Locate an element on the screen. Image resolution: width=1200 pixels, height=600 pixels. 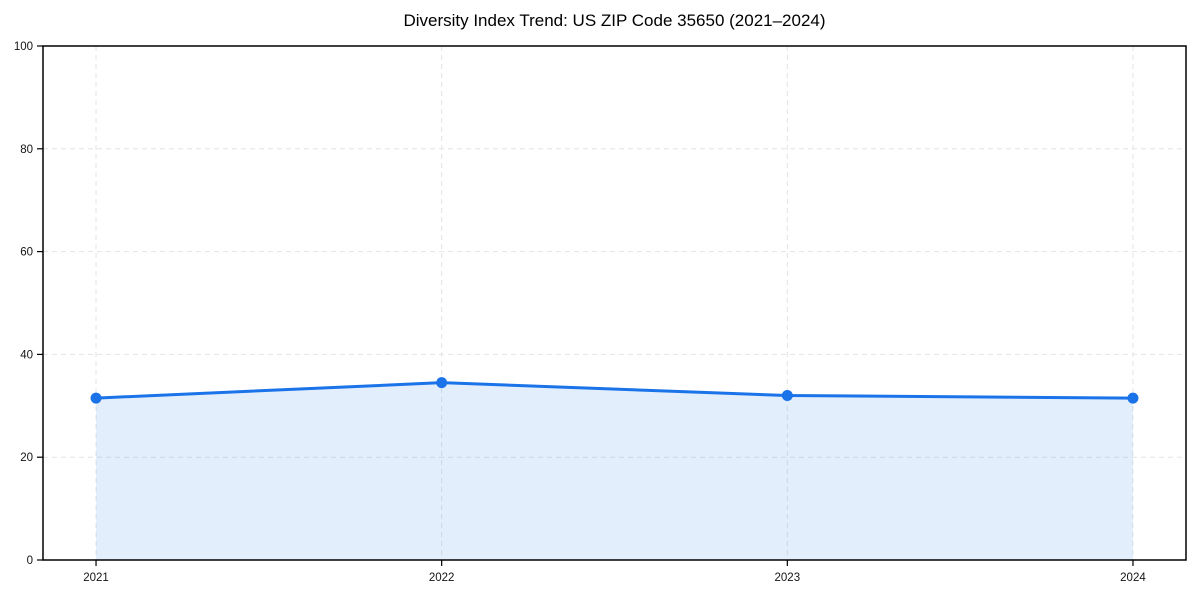
data-point-2021 is located at coordinates (96, 398).